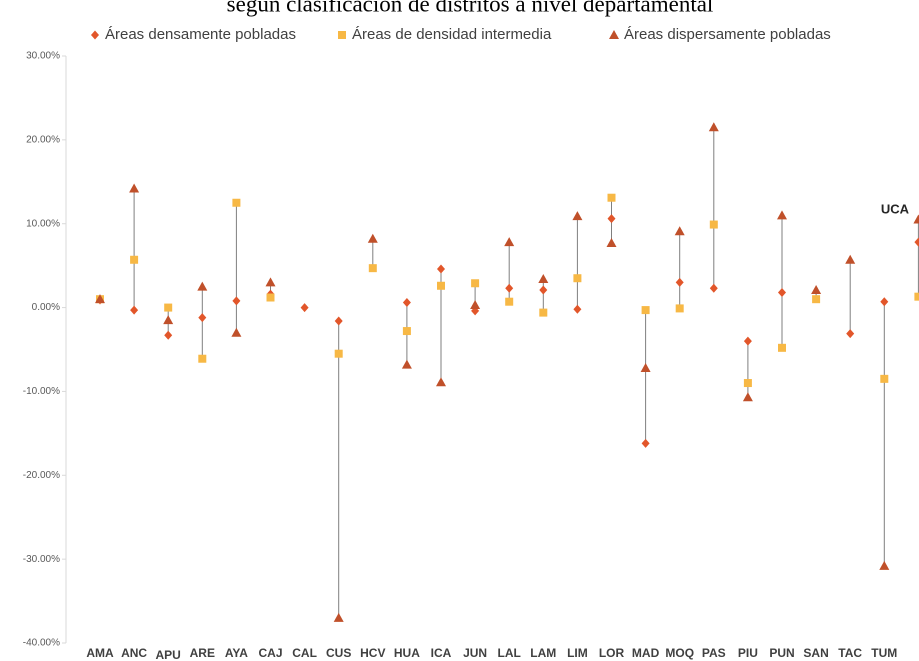 The width and height of the screenshot is (919, 661). Describe the element at coordinates (850, 653) in the screenshot. I see `category-label: TAC` at that location.